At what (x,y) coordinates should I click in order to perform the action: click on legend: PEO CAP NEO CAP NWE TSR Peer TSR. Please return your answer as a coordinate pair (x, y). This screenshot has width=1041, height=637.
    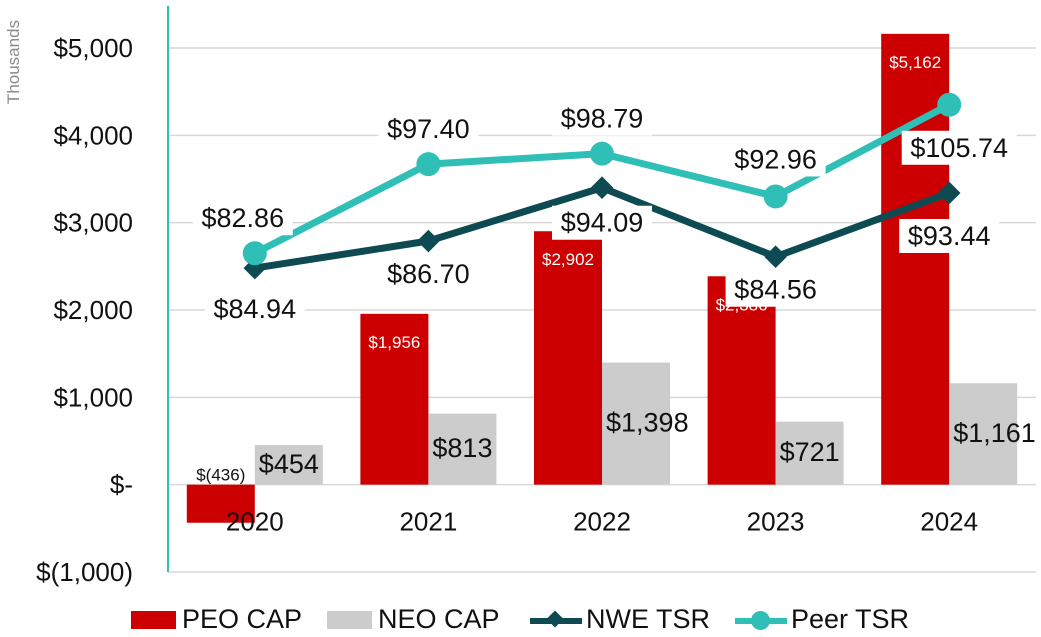
    Looking at the image, I should click on (520, 619).